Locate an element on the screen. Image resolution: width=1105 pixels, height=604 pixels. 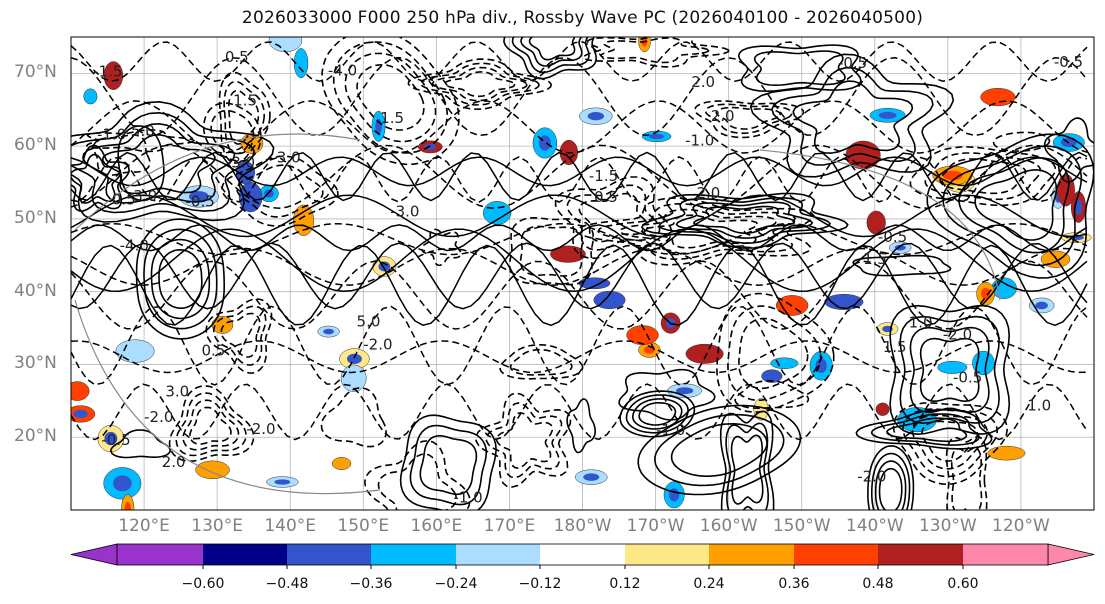
contour-value-label: 5.0 is located at coordinates (369, 322).